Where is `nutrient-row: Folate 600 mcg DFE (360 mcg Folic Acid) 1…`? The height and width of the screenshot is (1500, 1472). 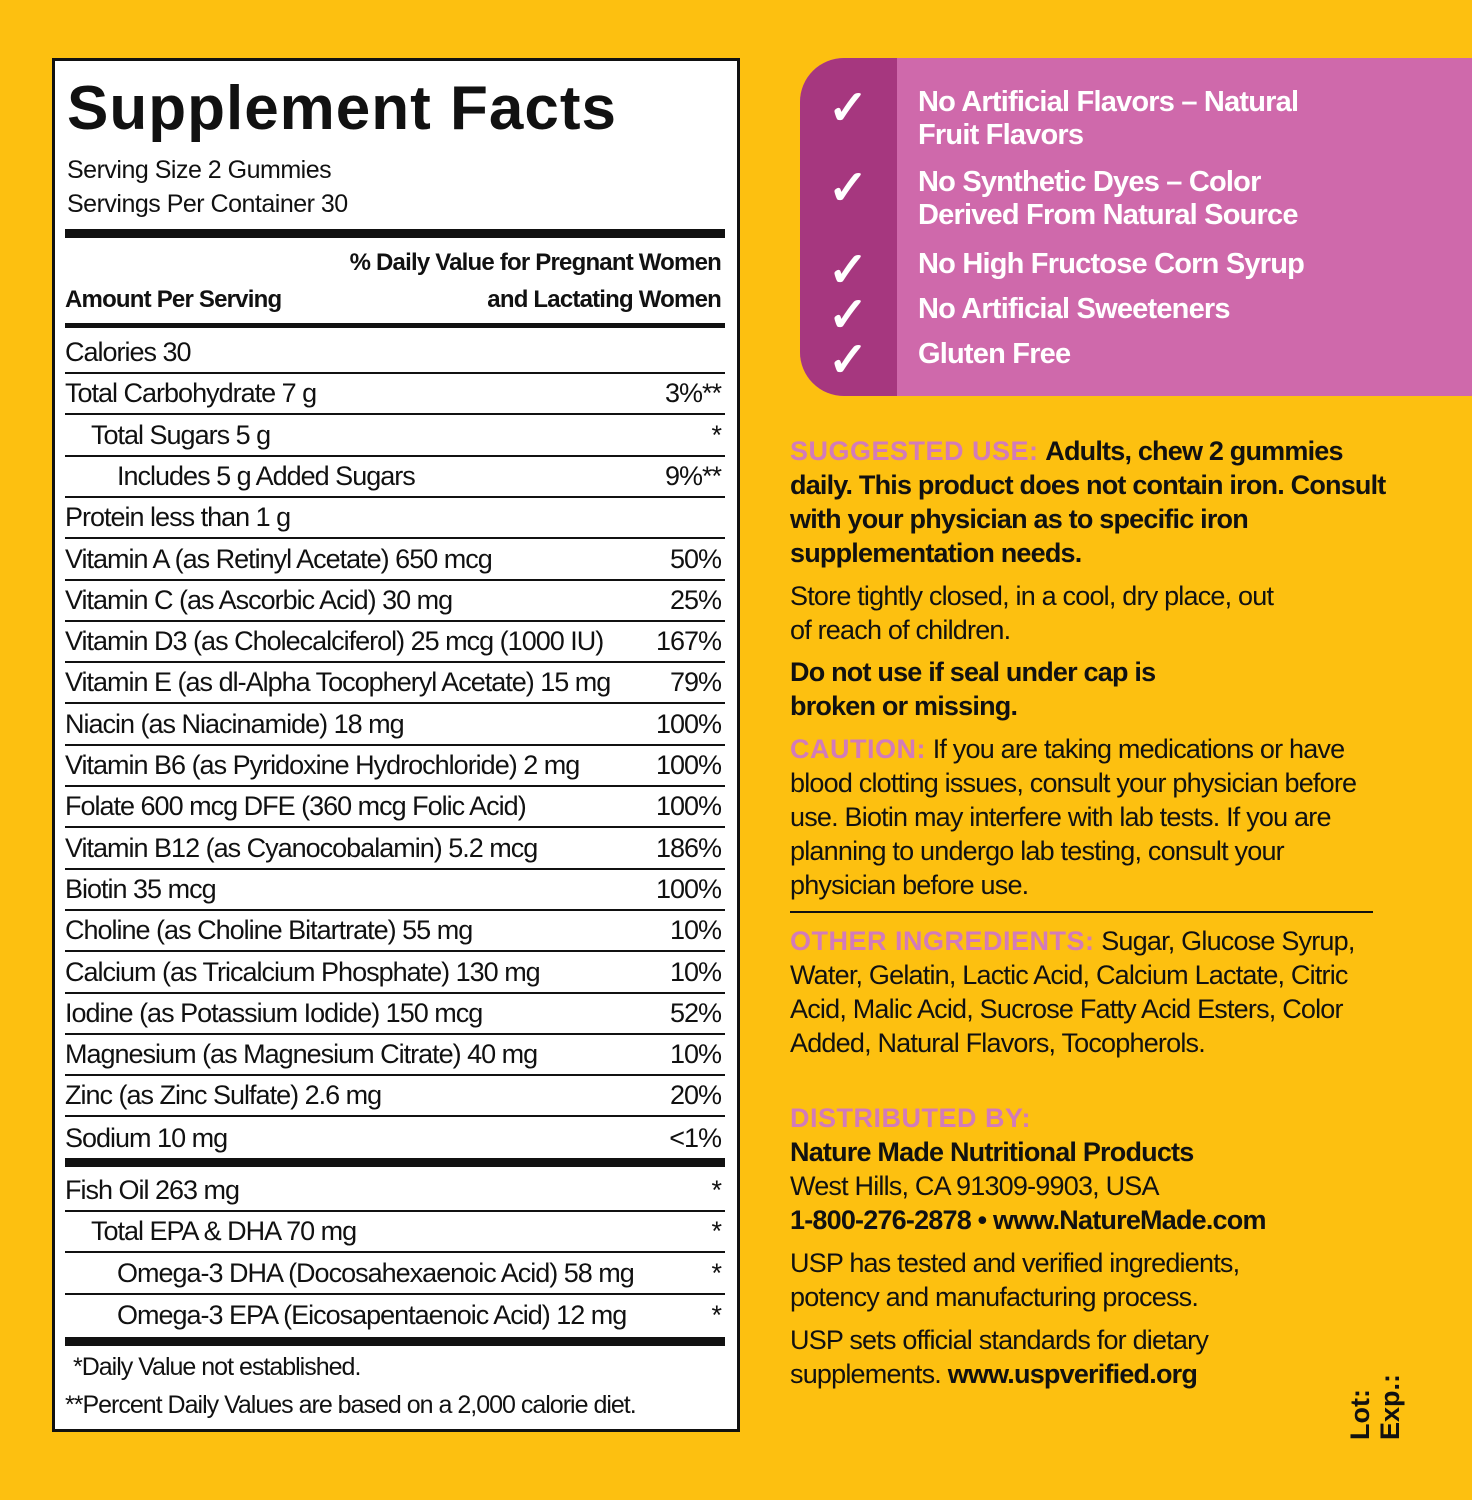
nutrient-row: Folate 600 mcg DFE (360 mcg Folic Acid) 1… is located at coordinates (395, 808).